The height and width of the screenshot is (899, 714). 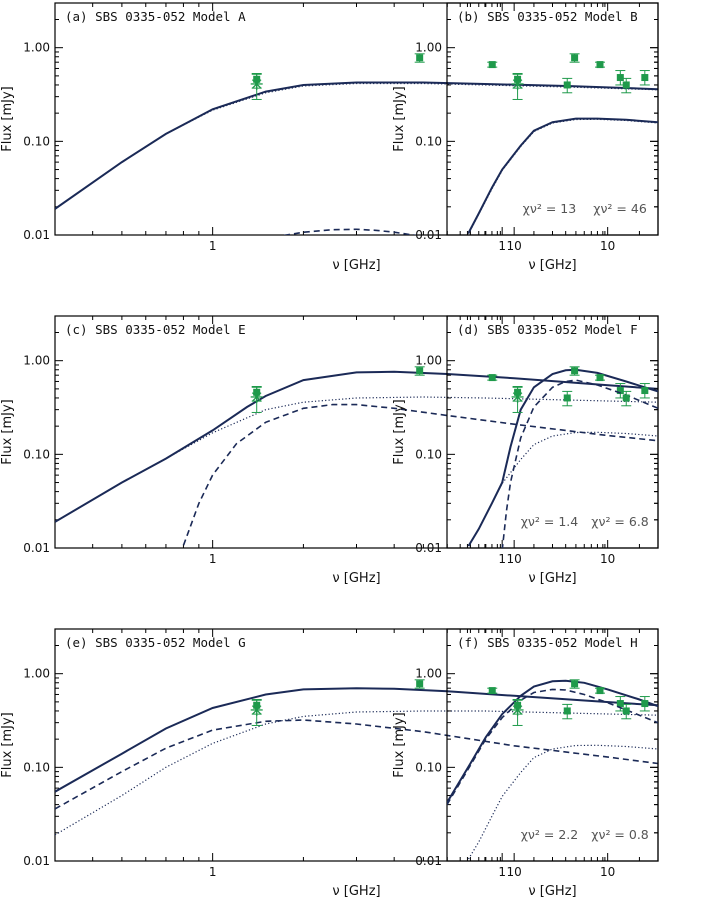 I want to click on chi-square-label: χν² = 13, so click(x=550, y=208).